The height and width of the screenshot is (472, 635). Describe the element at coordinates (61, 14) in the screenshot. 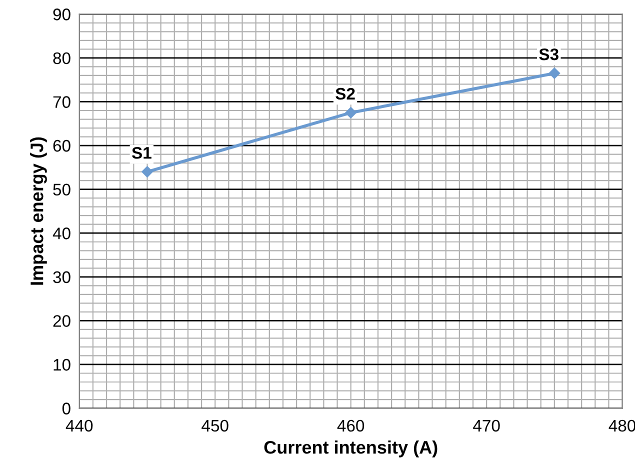

I see `y-tick-label: 90` at that location.